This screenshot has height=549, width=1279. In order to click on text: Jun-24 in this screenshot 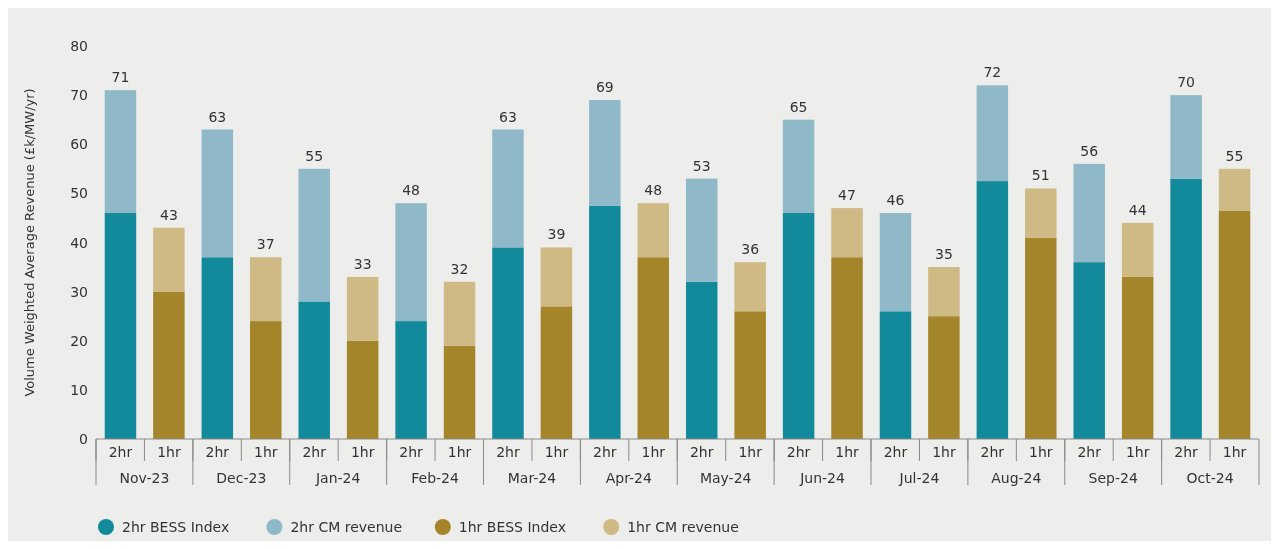, I will do `click(822, 478)`.